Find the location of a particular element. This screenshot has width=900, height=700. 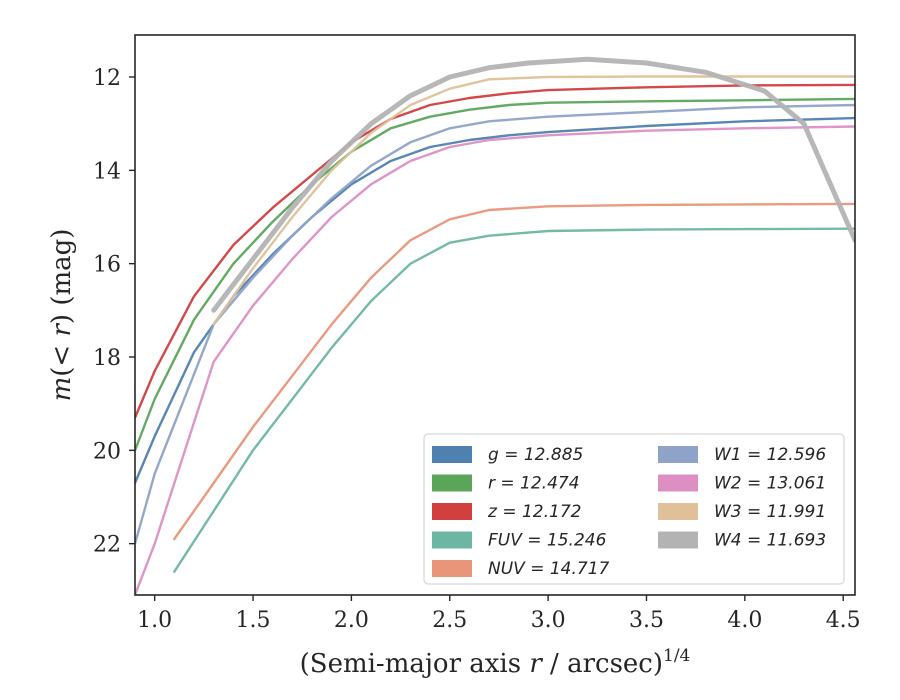

legend-label-z: z = 12.172 is located at coordinates (534, 512).